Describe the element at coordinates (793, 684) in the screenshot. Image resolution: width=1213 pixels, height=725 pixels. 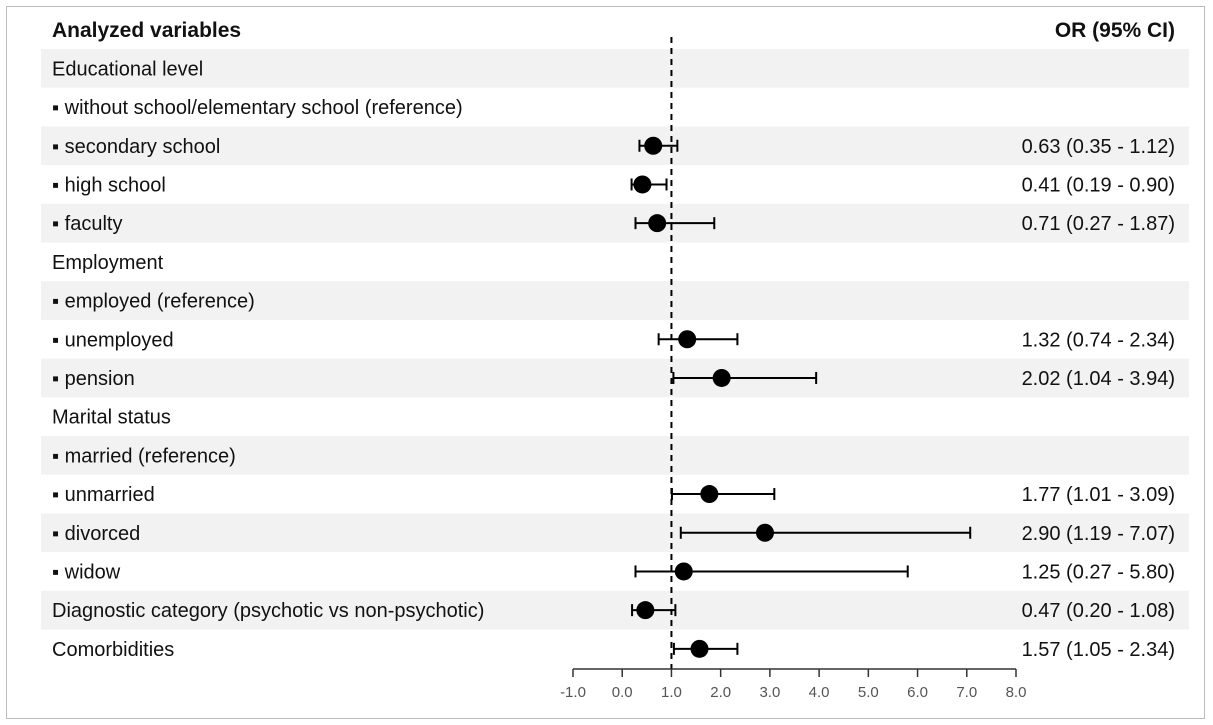
I see `x-axis: -1.0 0.0 1.0 2.0 3.0 4.0 5.0 6.0 7.0 8.0` at that location.